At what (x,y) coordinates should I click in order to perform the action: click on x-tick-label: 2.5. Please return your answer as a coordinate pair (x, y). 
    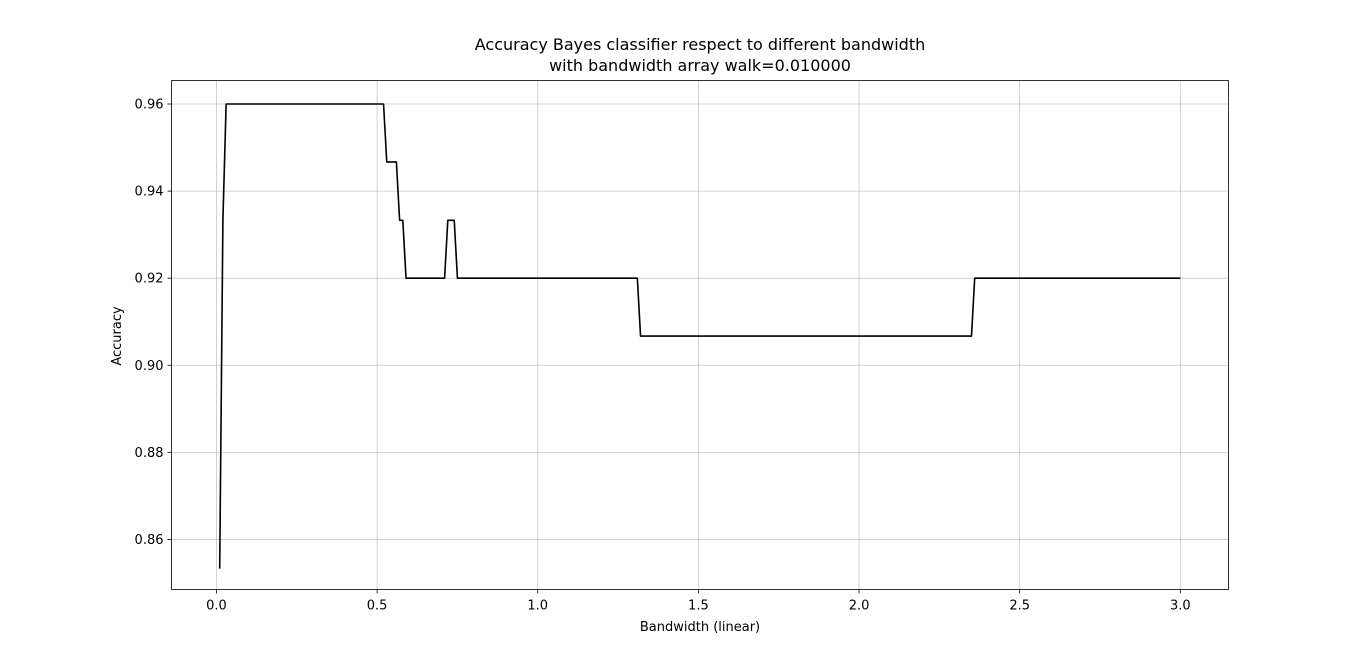
    Looking at the image, I should click on (1019, 606).